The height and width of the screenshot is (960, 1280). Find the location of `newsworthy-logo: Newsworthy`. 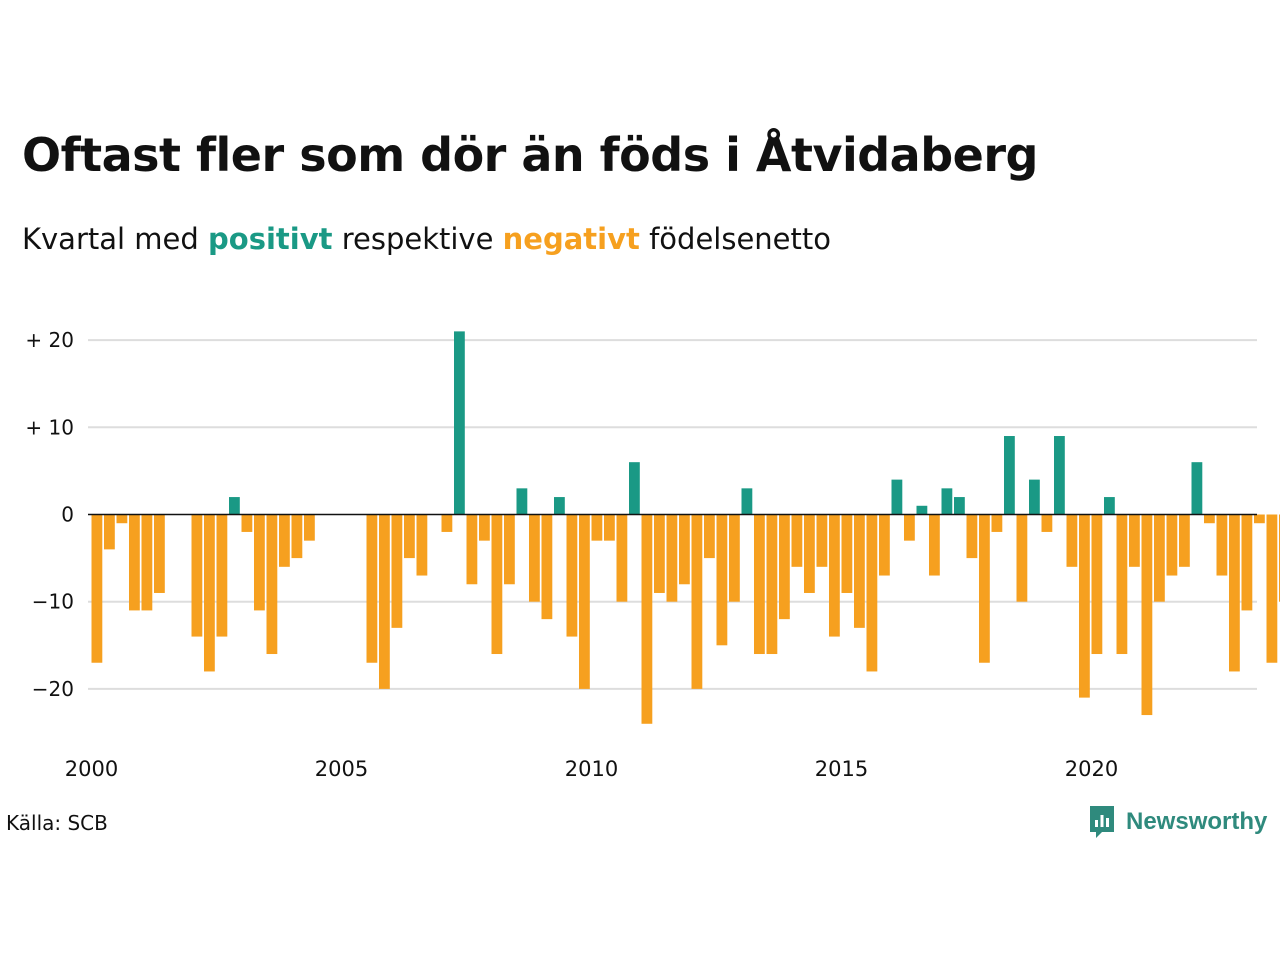

newsworthy-logo: Newsworthy is located at coordinates (1177, 822).